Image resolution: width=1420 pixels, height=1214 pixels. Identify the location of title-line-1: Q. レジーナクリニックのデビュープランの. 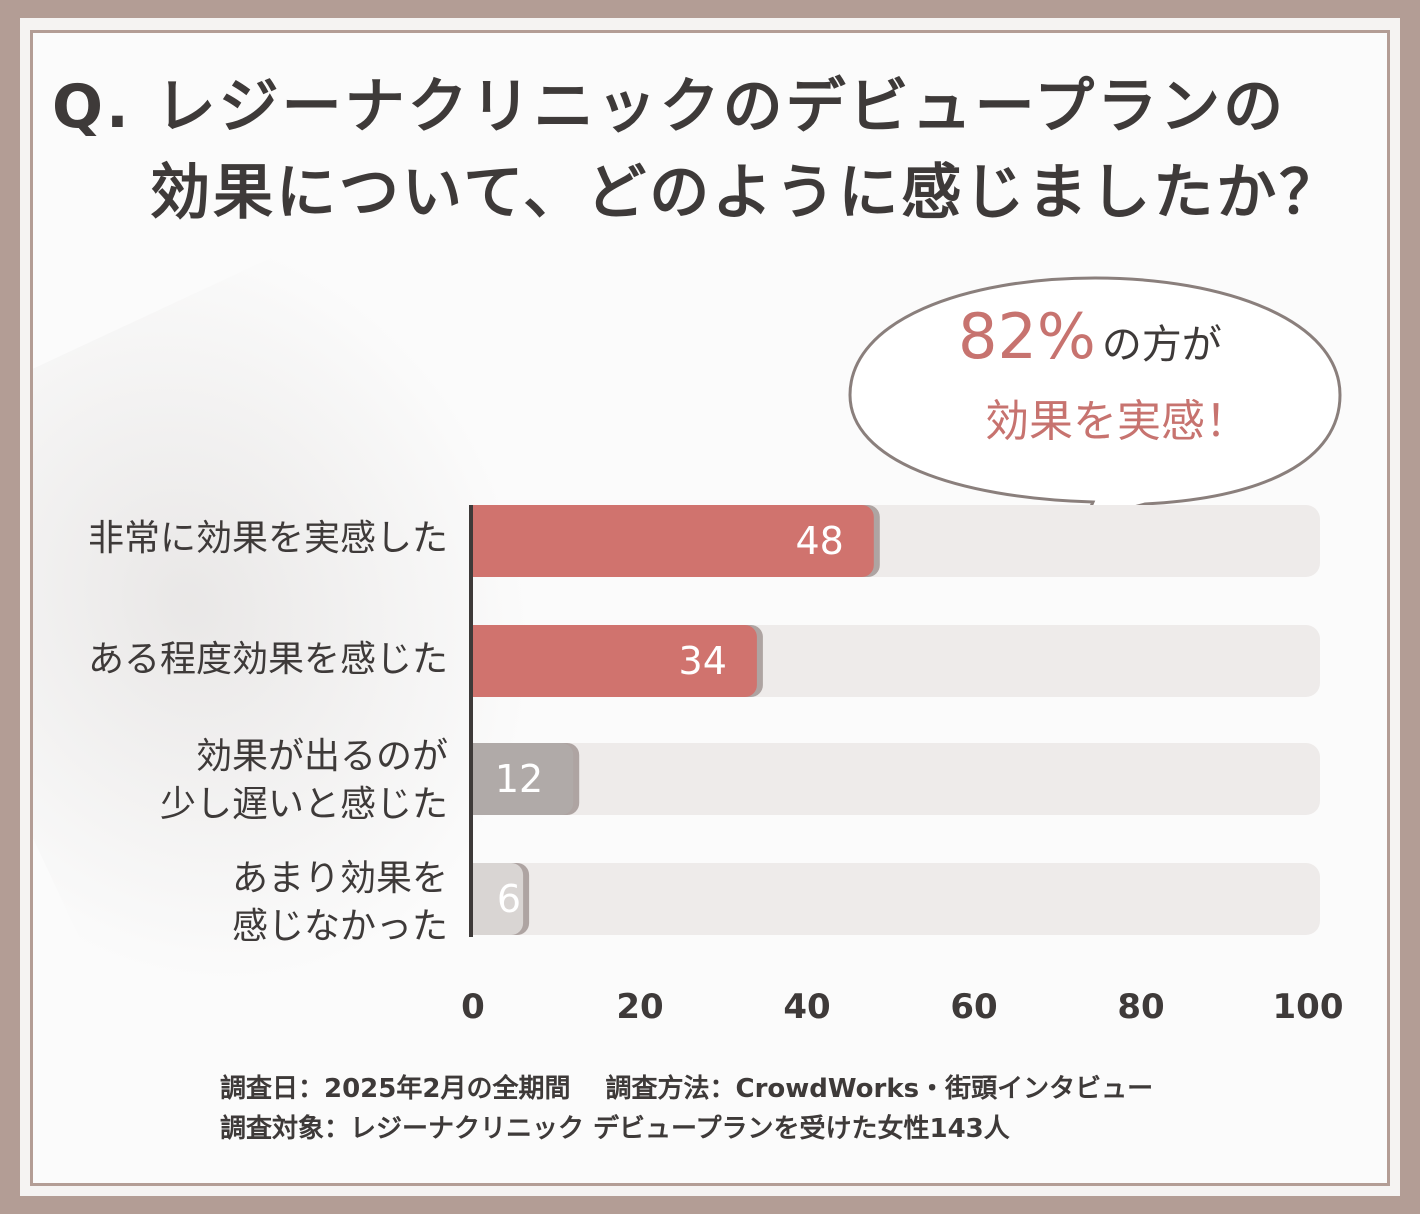
(669, 107).